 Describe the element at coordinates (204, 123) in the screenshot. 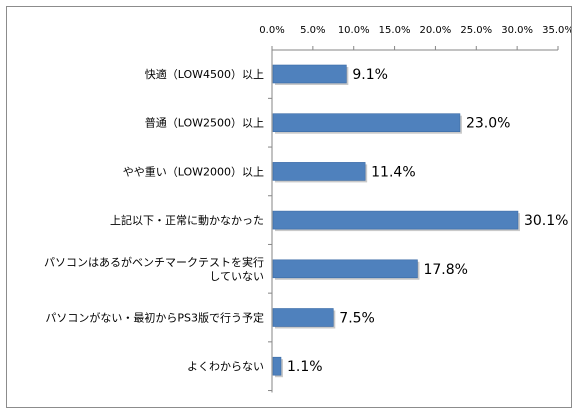

I see `category-label: 普通（LOW2500）以上` at that location.